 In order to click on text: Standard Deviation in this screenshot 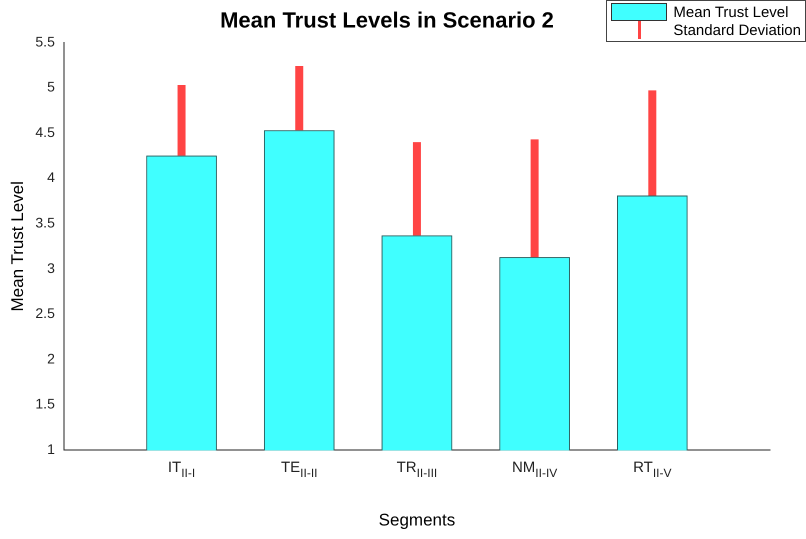, I will do `click(737, 30)`.